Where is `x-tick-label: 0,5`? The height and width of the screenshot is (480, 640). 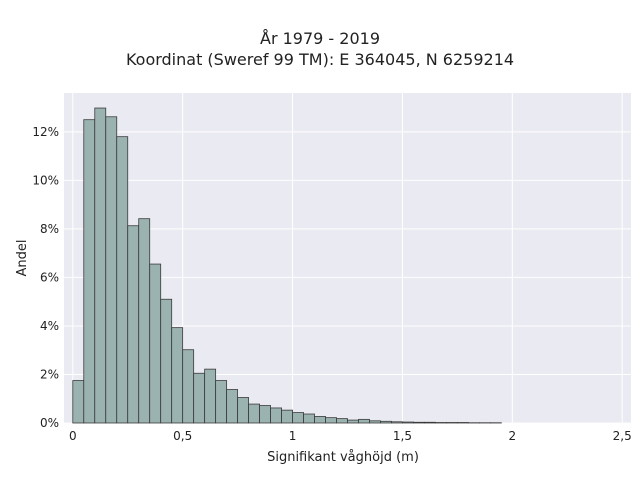 x-tick-label: 0,5 is located at coordinates (182, 436).